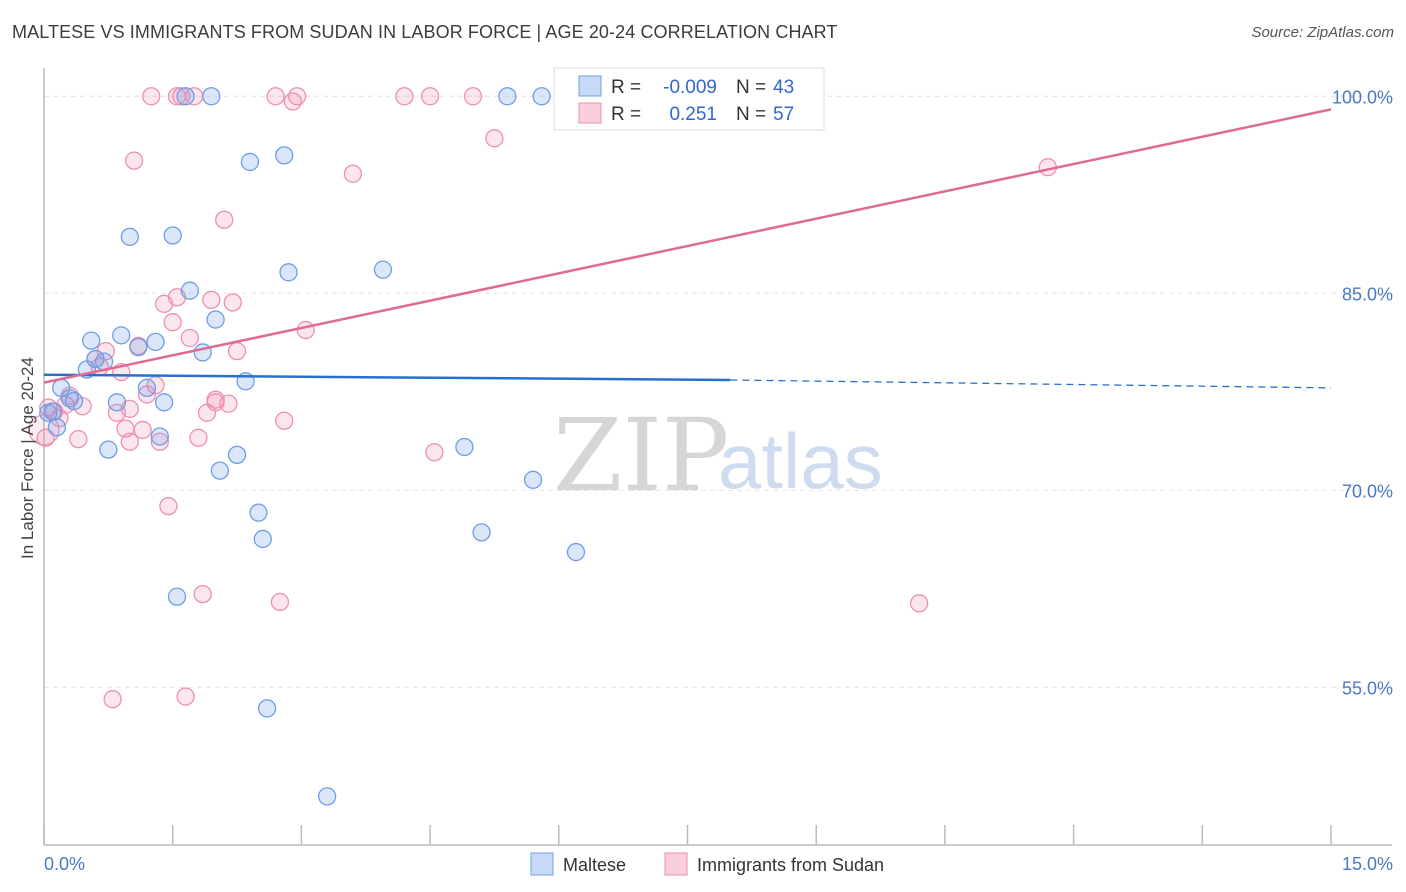 This screenshot has height=892, width=1406. Describe the element at coordinates (1322, 32) in the screenshot. I see `source-label: Source: ZipAtlas.com` at that location.